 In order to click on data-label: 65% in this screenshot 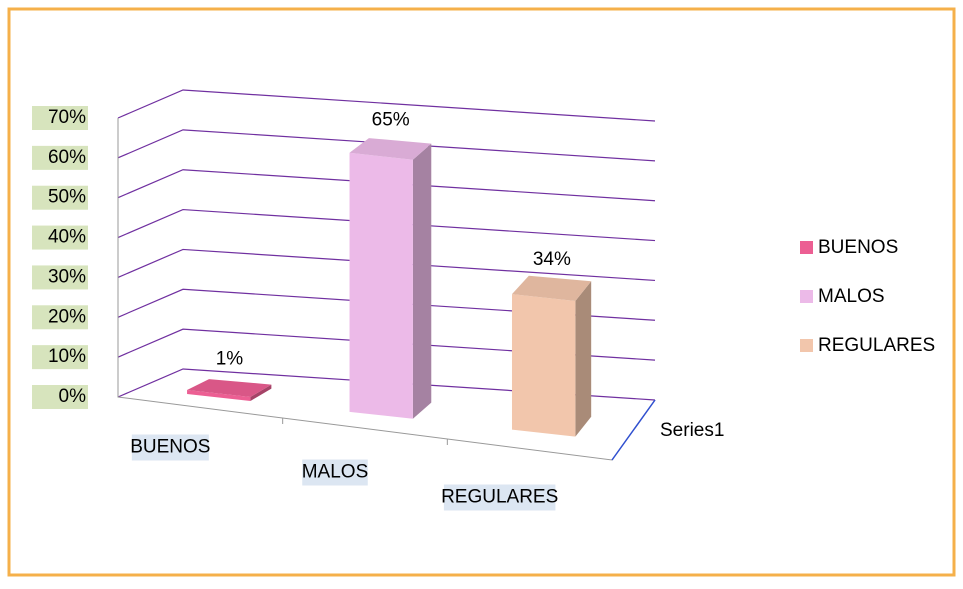, I will do `click(391, 120)`.